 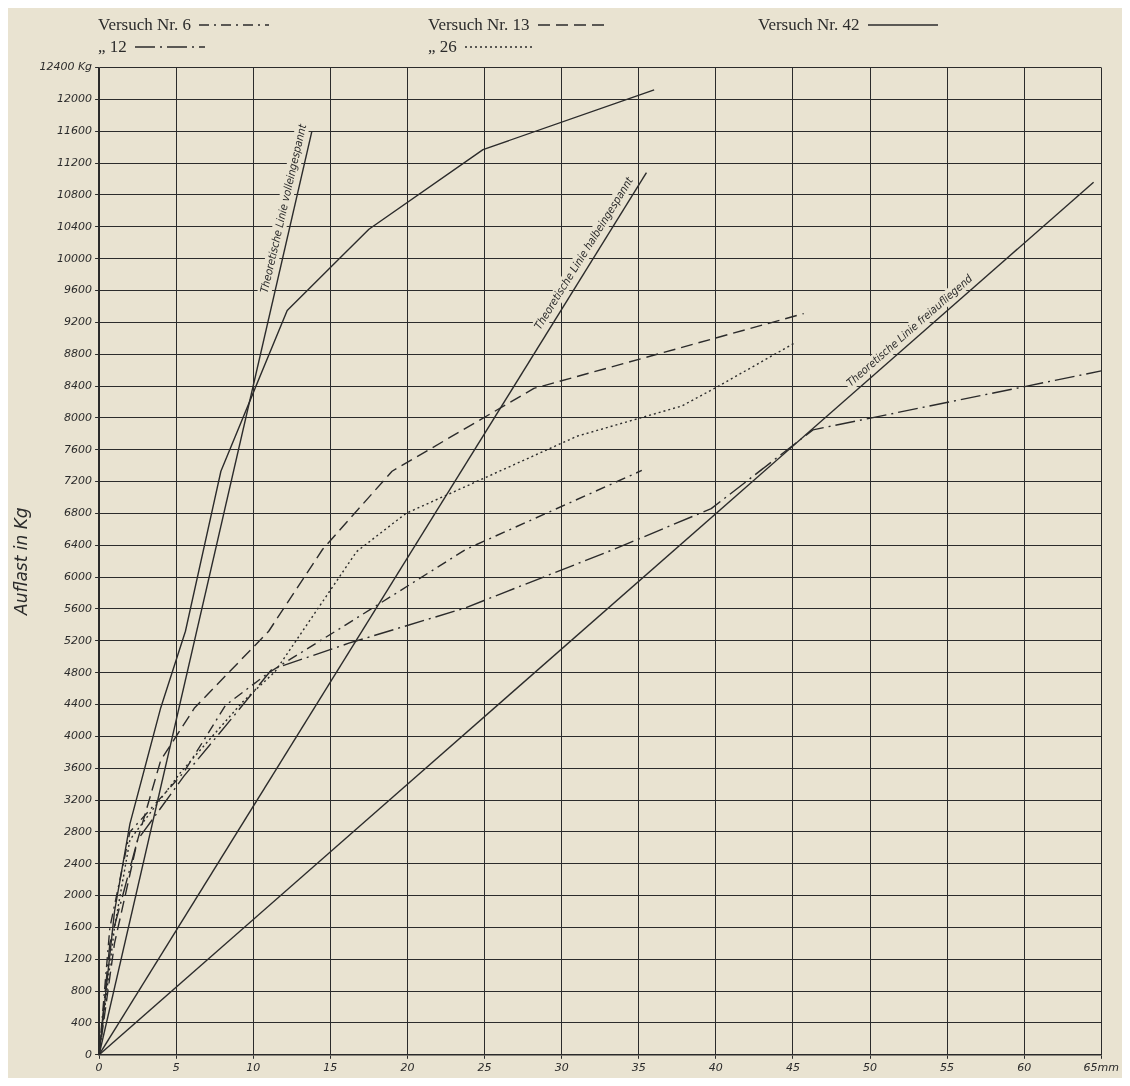 I want to click on x-tick-label: 30, so click(x=561, y=1068).